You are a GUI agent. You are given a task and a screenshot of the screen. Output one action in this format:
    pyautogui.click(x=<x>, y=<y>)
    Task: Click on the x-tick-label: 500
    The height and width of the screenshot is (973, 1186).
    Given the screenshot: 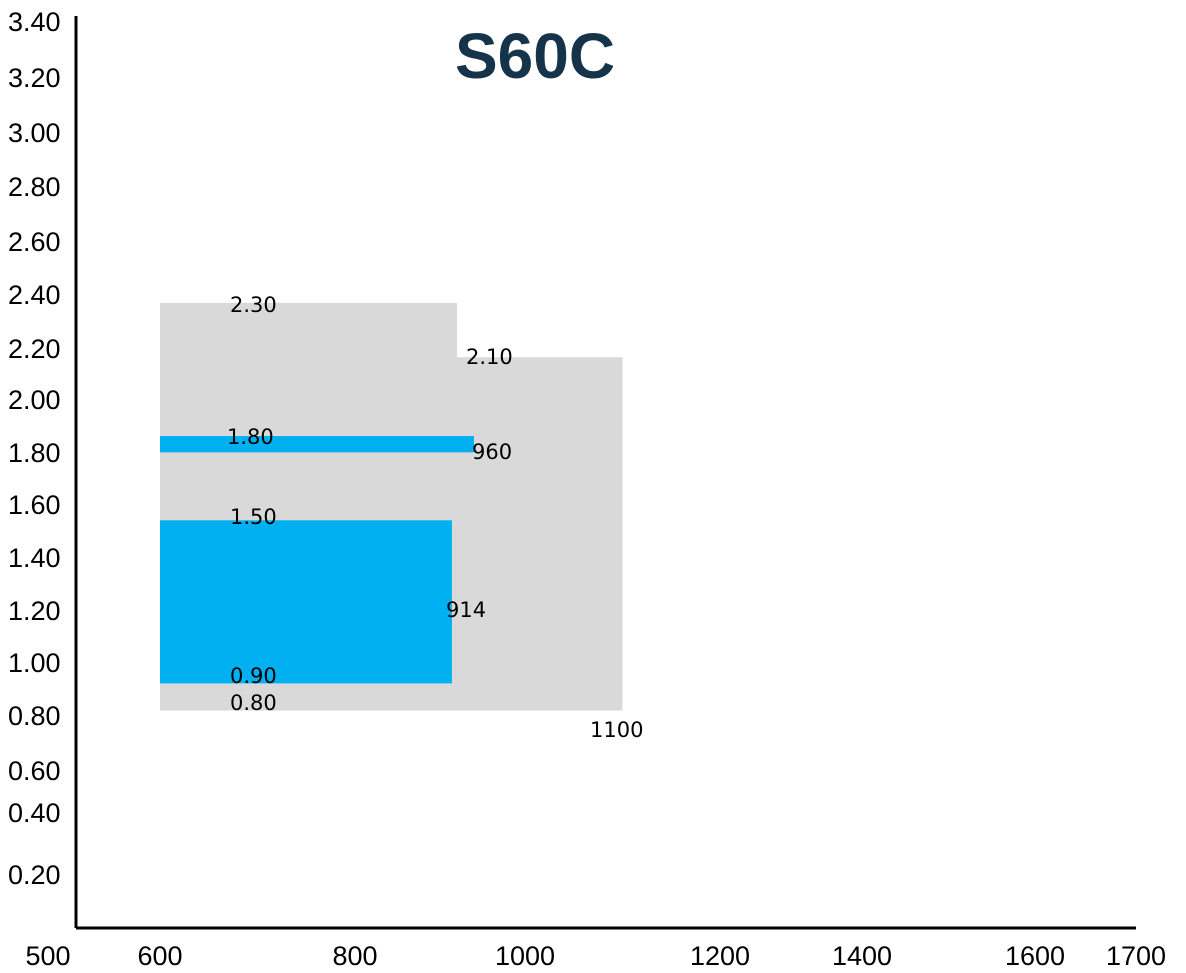 What is the action you would take?
    pyautogui.click(x=47, y=956)
    